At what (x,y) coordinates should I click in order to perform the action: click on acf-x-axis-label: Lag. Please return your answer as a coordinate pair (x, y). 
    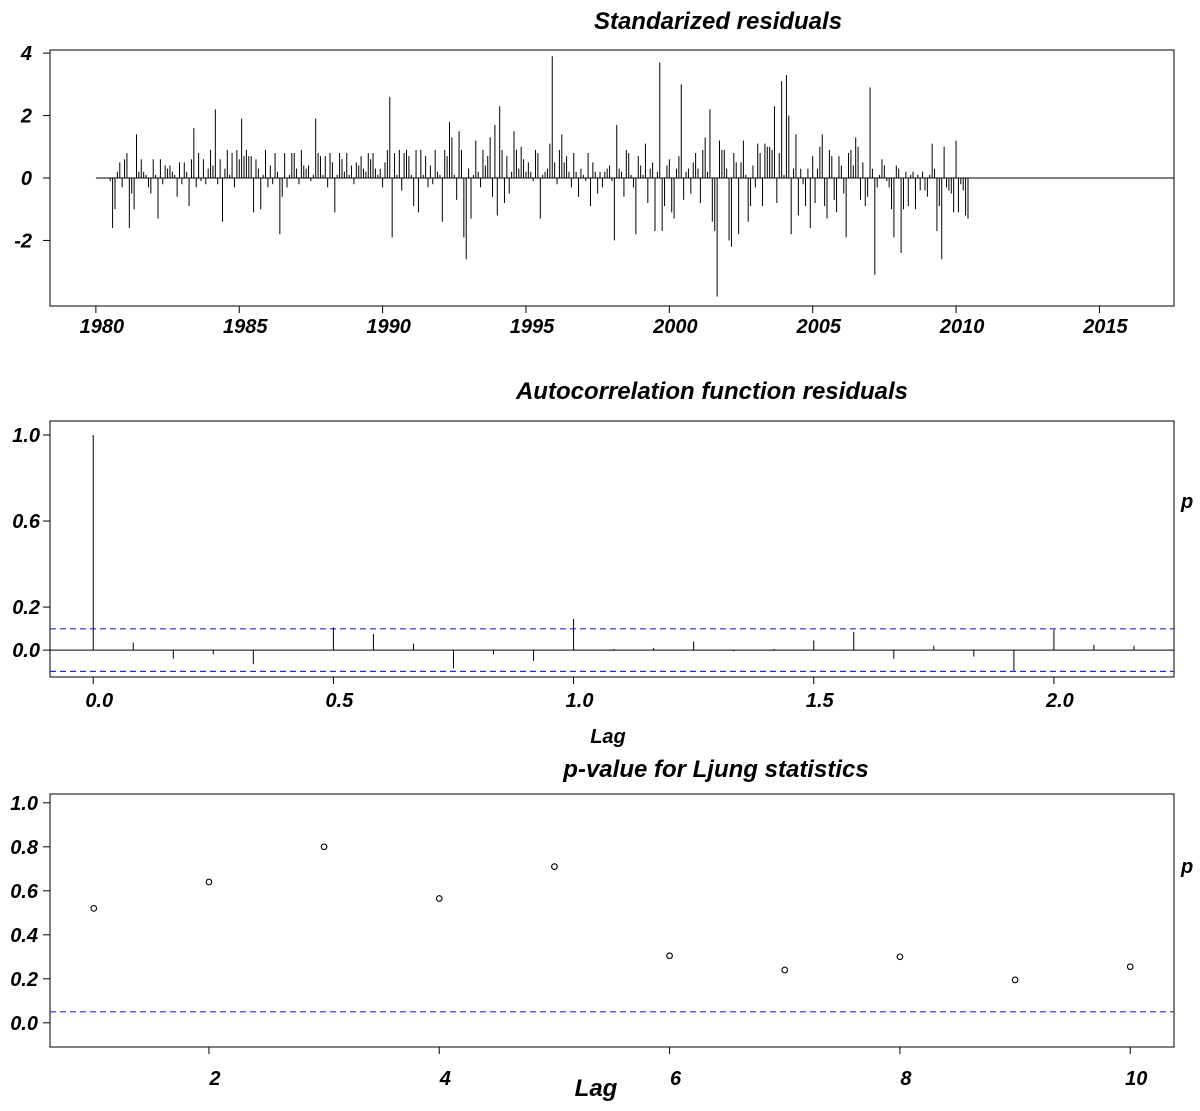
    Looking at the image, I should click on (608, 737).